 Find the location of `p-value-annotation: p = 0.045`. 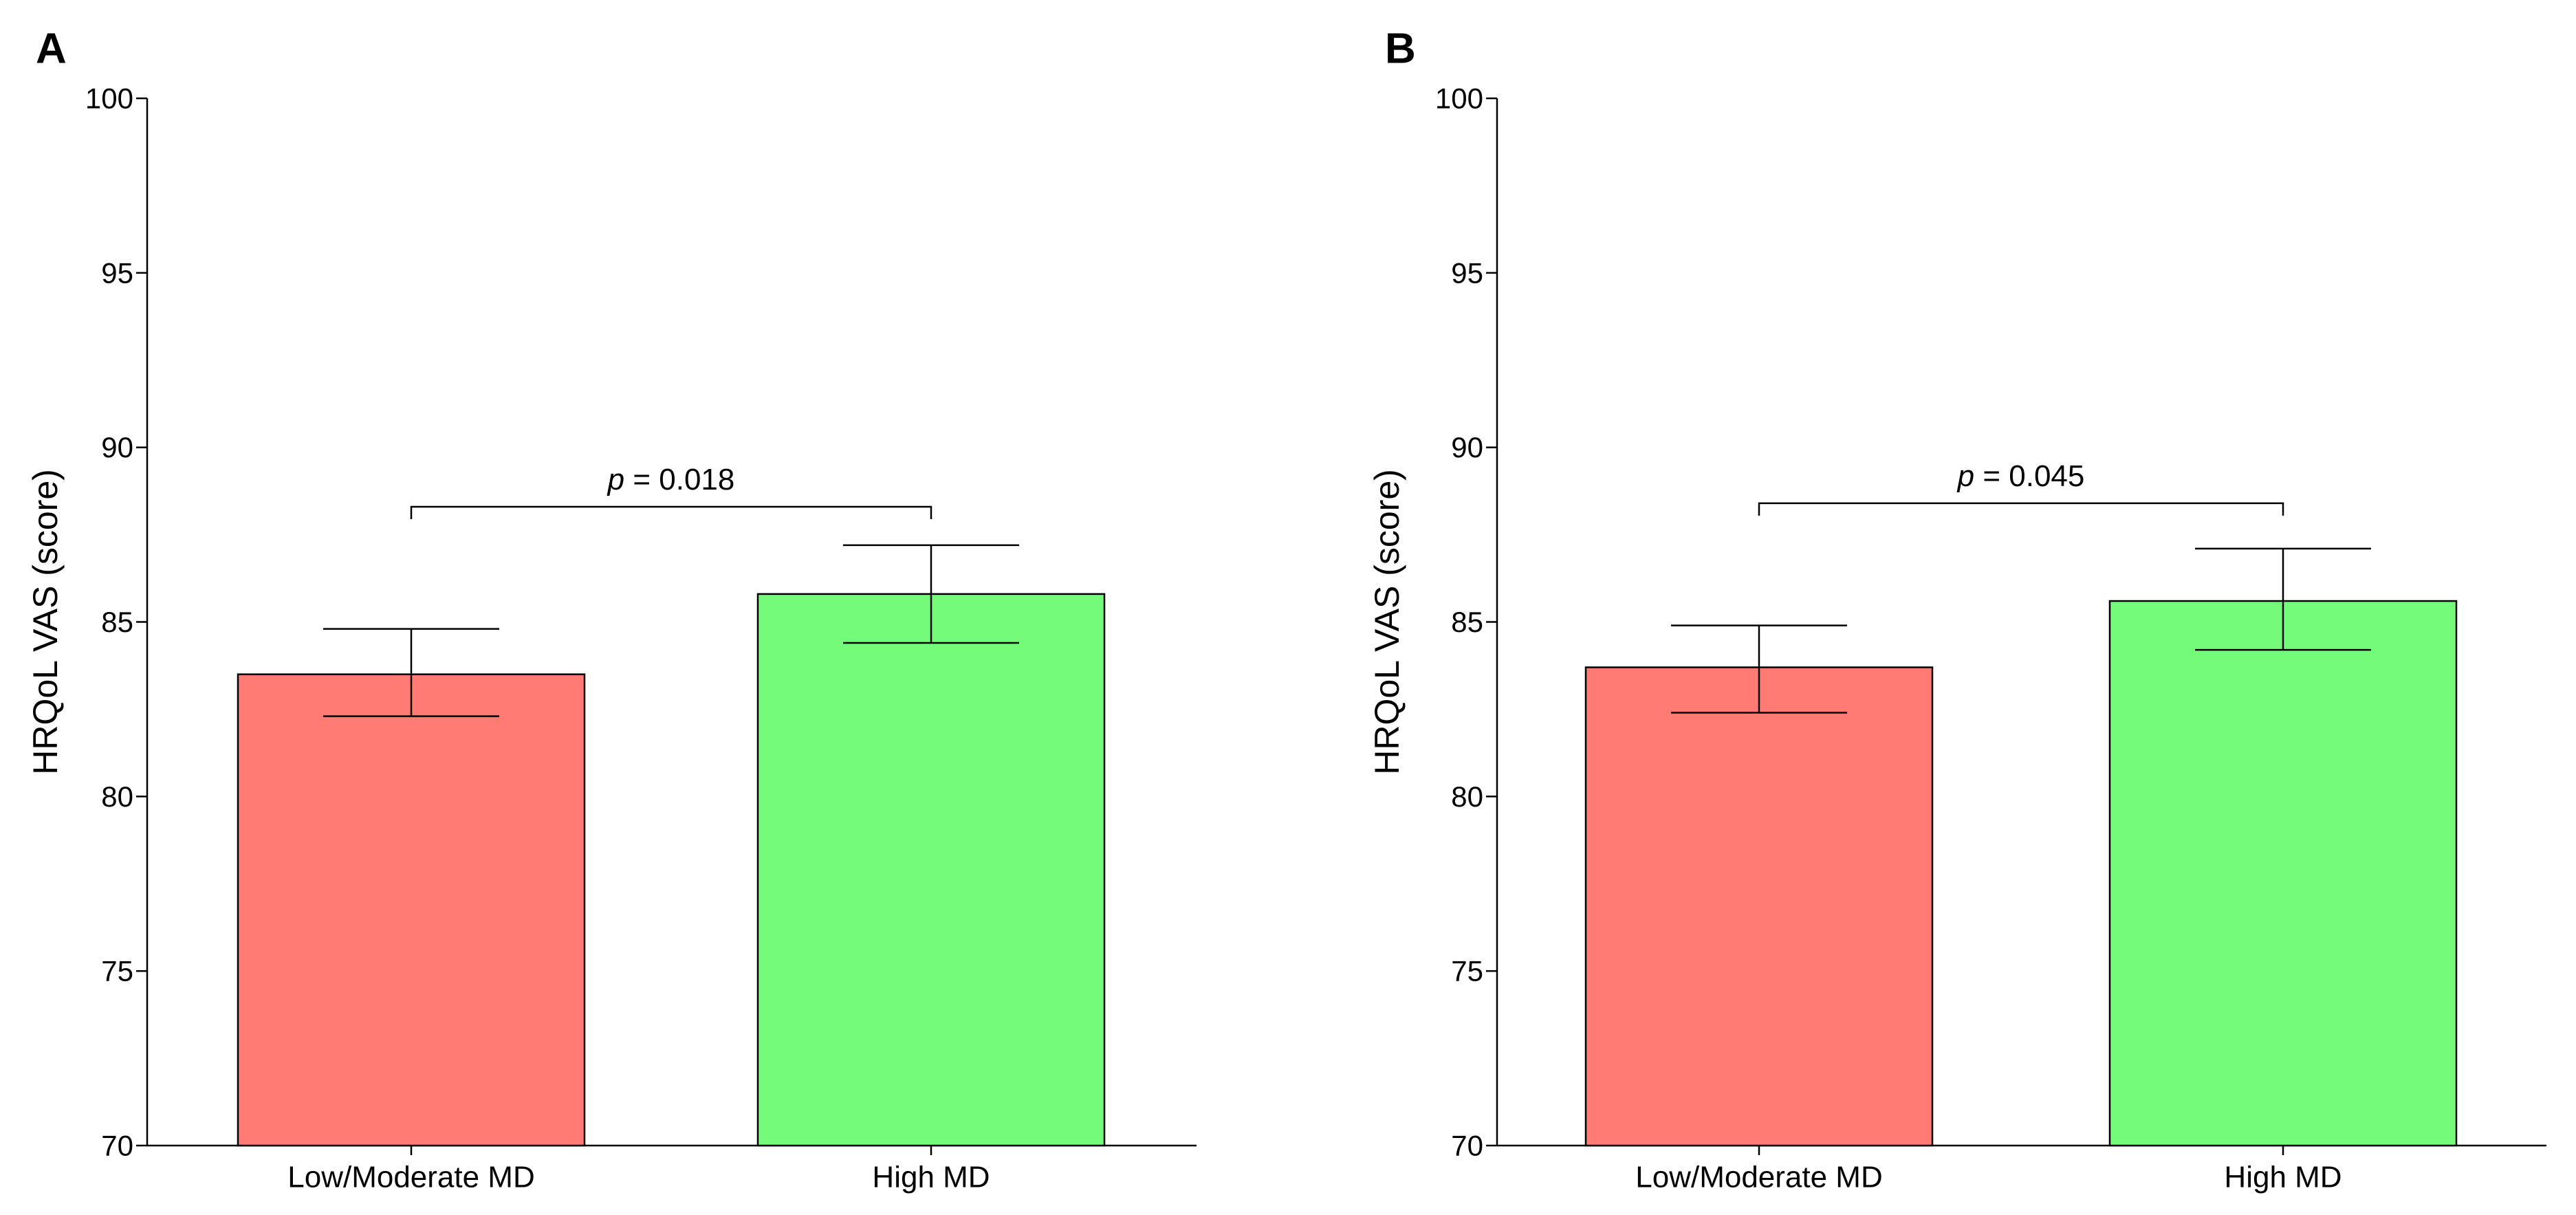

p-value-annotation: p = 0.045 is located at coordinates (2020, 476).